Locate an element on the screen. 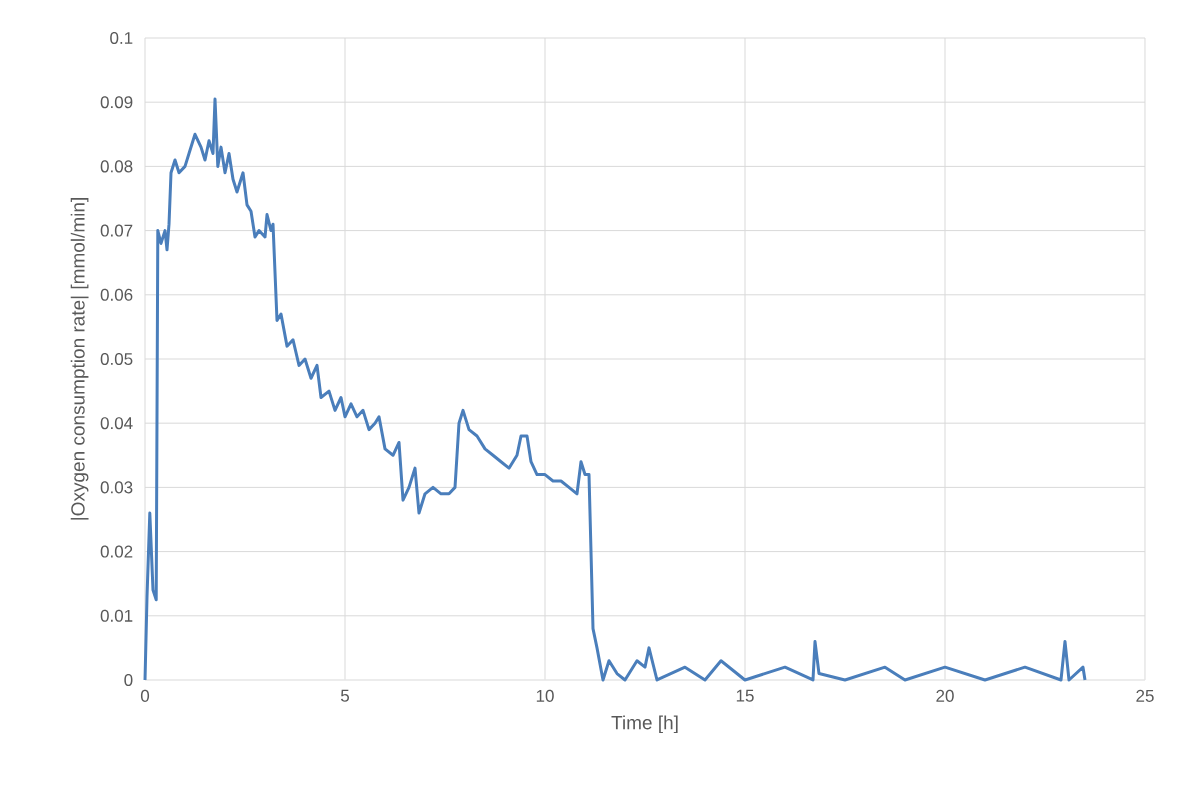 The width and height of the screenshot is (1184, 795). x-axis-title: Time [h] is located at coordinates (644, 724).